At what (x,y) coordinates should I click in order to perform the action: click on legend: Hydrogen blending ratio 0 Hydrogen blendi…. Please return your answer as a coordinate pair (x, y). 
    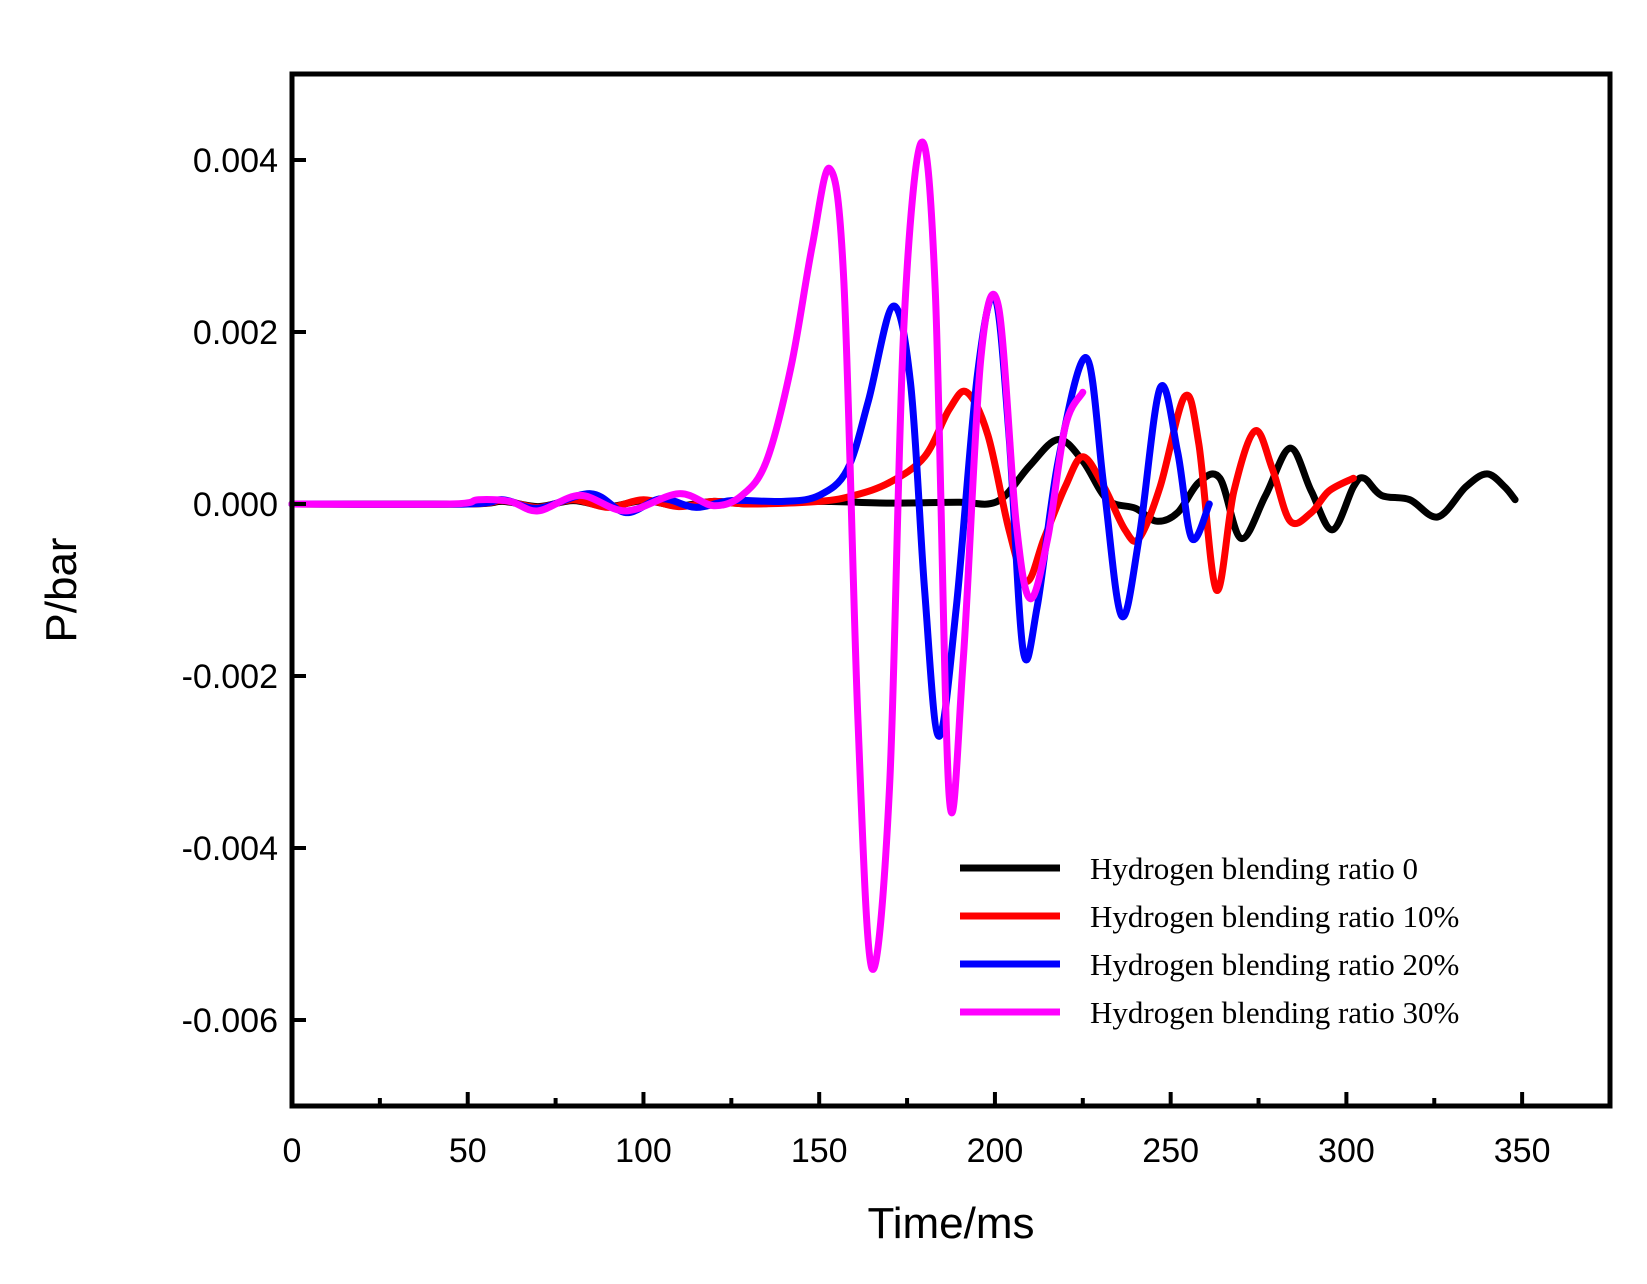
    Looking at the image, I should click on (1209, 940).